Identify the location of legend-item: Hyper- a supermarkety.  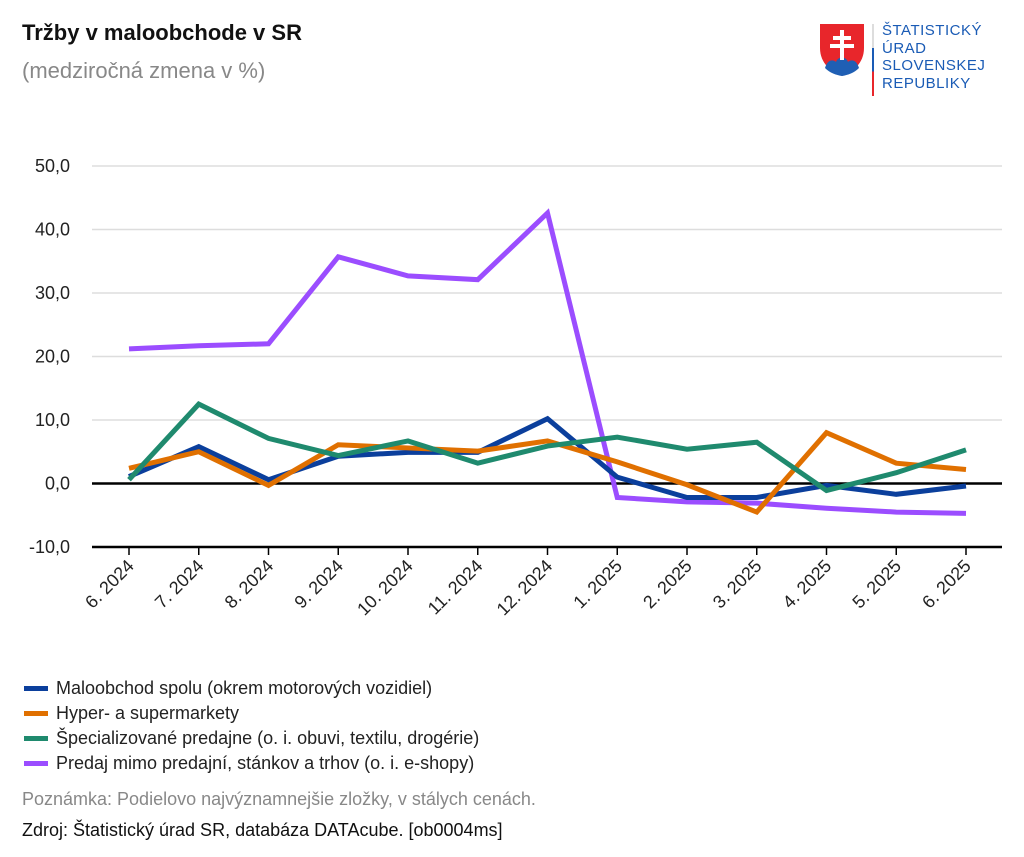
(251, 713).